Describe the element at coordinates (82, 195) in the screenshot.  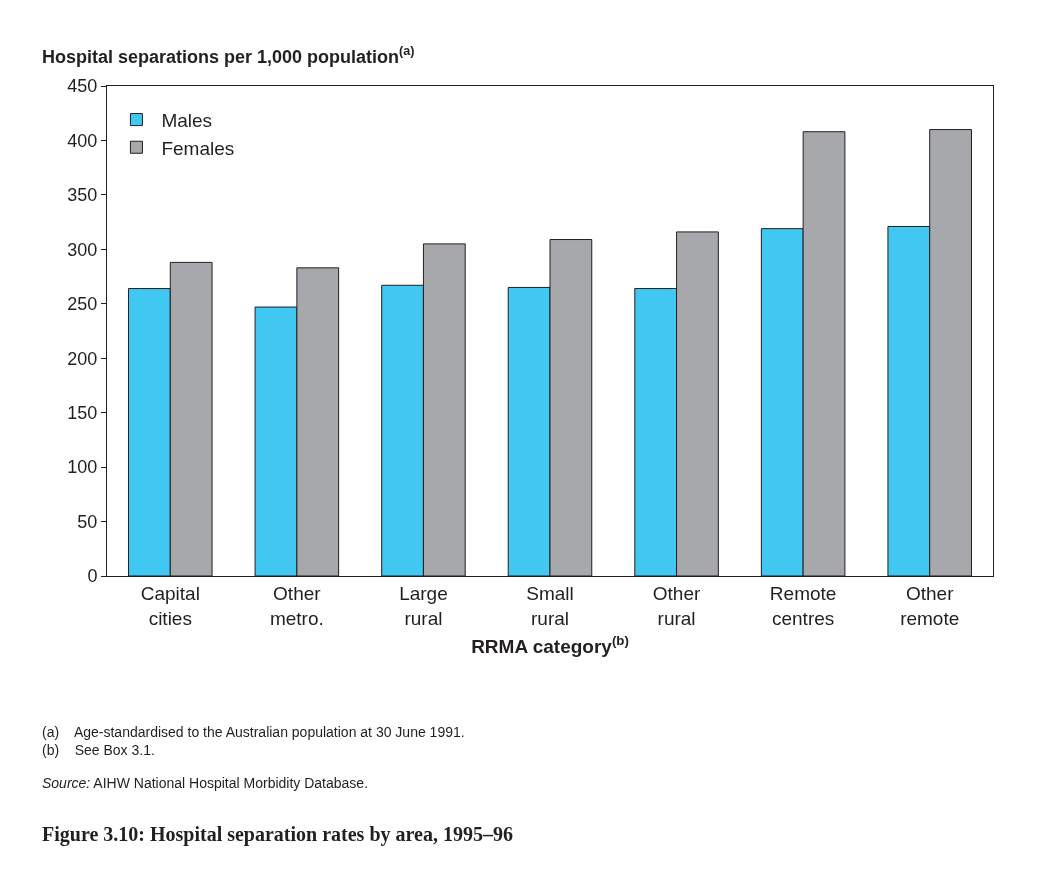
I see `y-tick-label: 350` at that location.